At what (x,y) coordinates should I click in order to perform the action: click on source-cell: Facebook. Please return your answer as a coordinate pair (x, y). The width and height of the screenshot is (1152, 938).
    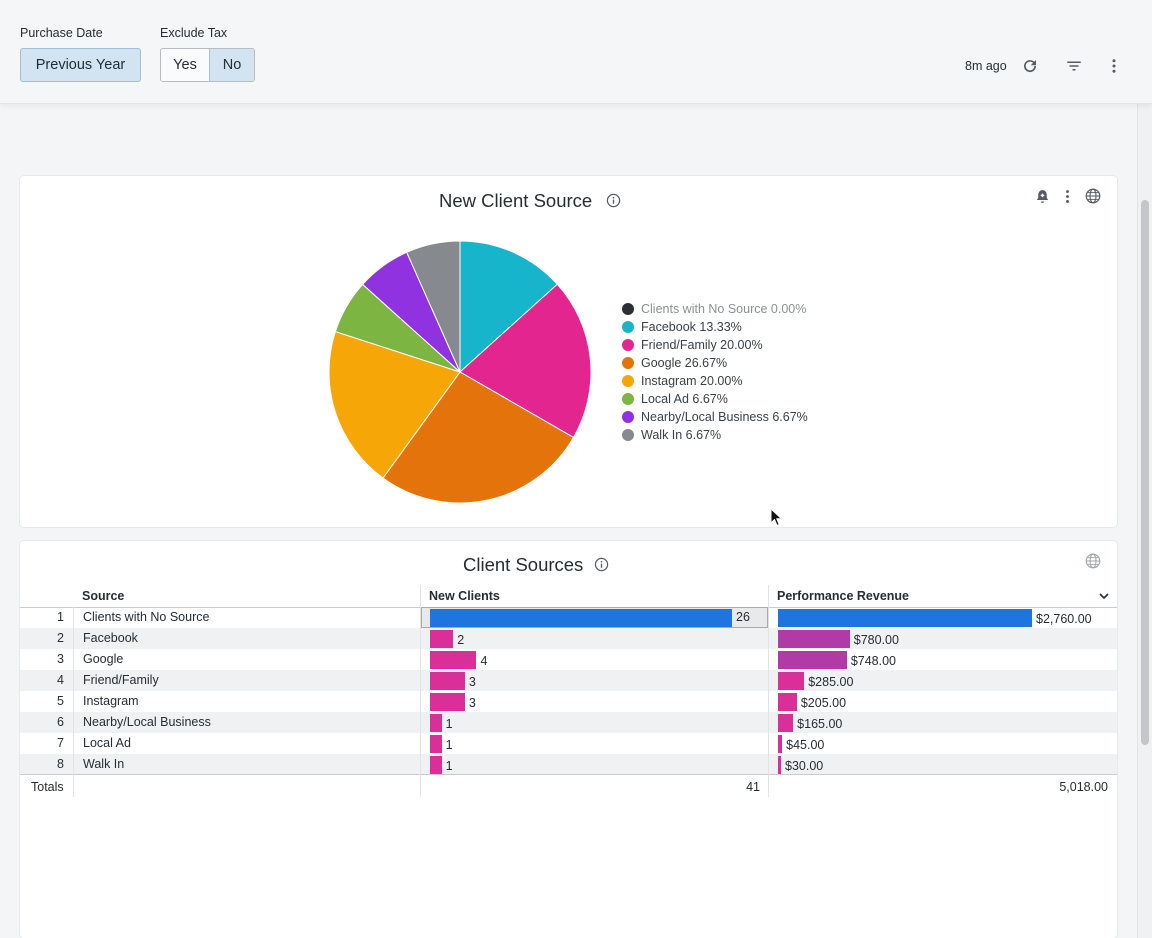
    Looking at the image, I should click on (110, 638).